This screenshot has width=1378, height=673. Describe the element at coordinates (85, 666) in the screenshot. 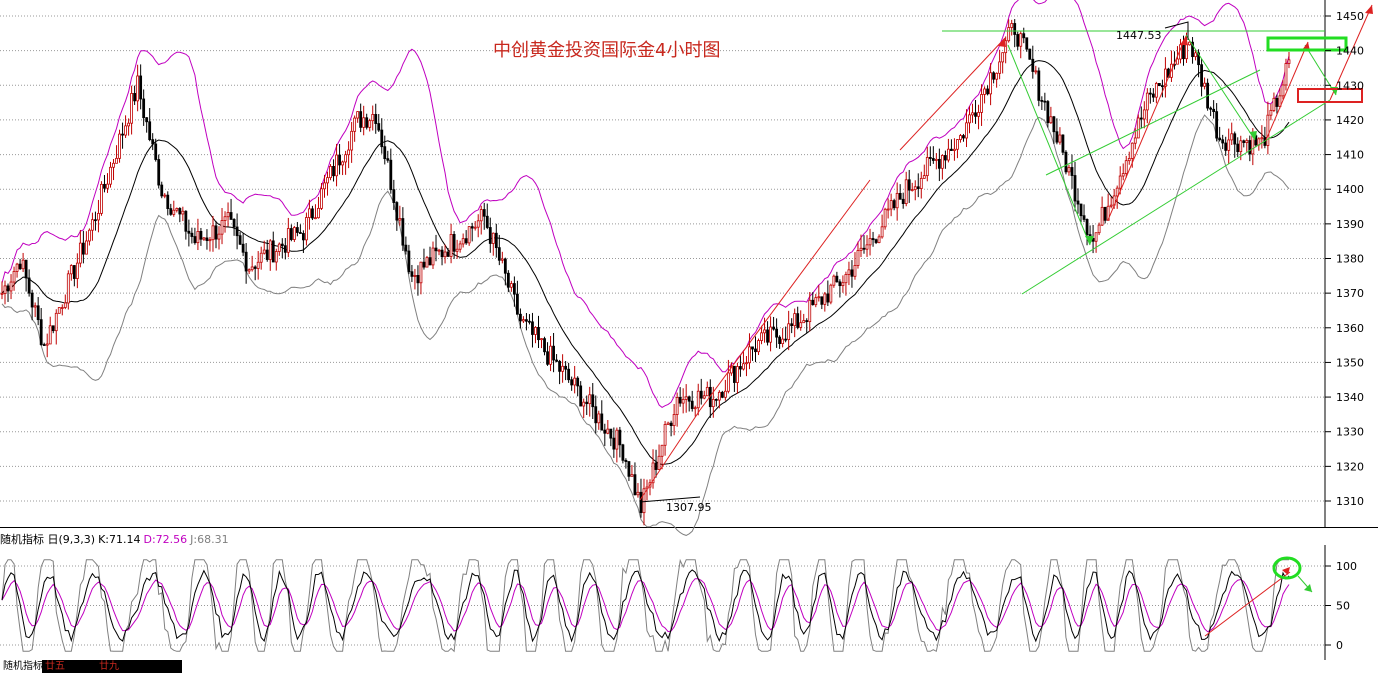

I see `tab-blank` at that location.